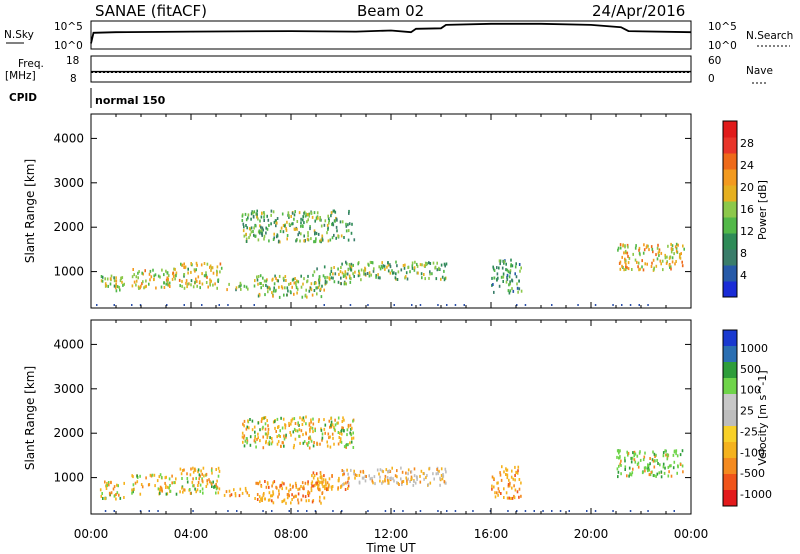 This screenshot has width=800, height=554. What do you see at coordinates (754, 348) in the screenshot?
I see `velocity-colorbar-tick-label: 1000` at bounding box center [754, 348].